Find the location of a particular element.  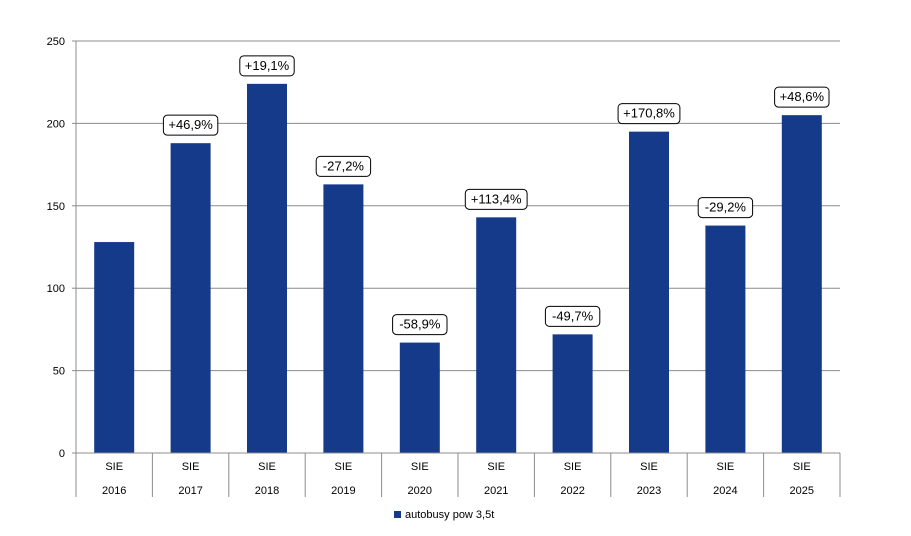

legend: autobusy pow 3,5t is located at coordinates (444, 515).